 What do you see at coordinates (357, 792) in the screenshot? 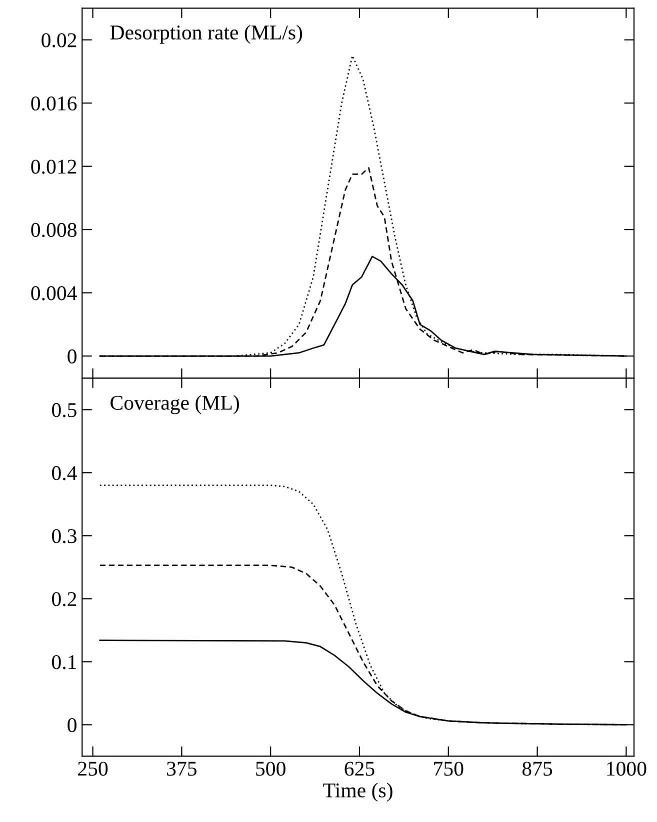
I see `x-axis-title: Time (s)` at bounding box center [357, 792].